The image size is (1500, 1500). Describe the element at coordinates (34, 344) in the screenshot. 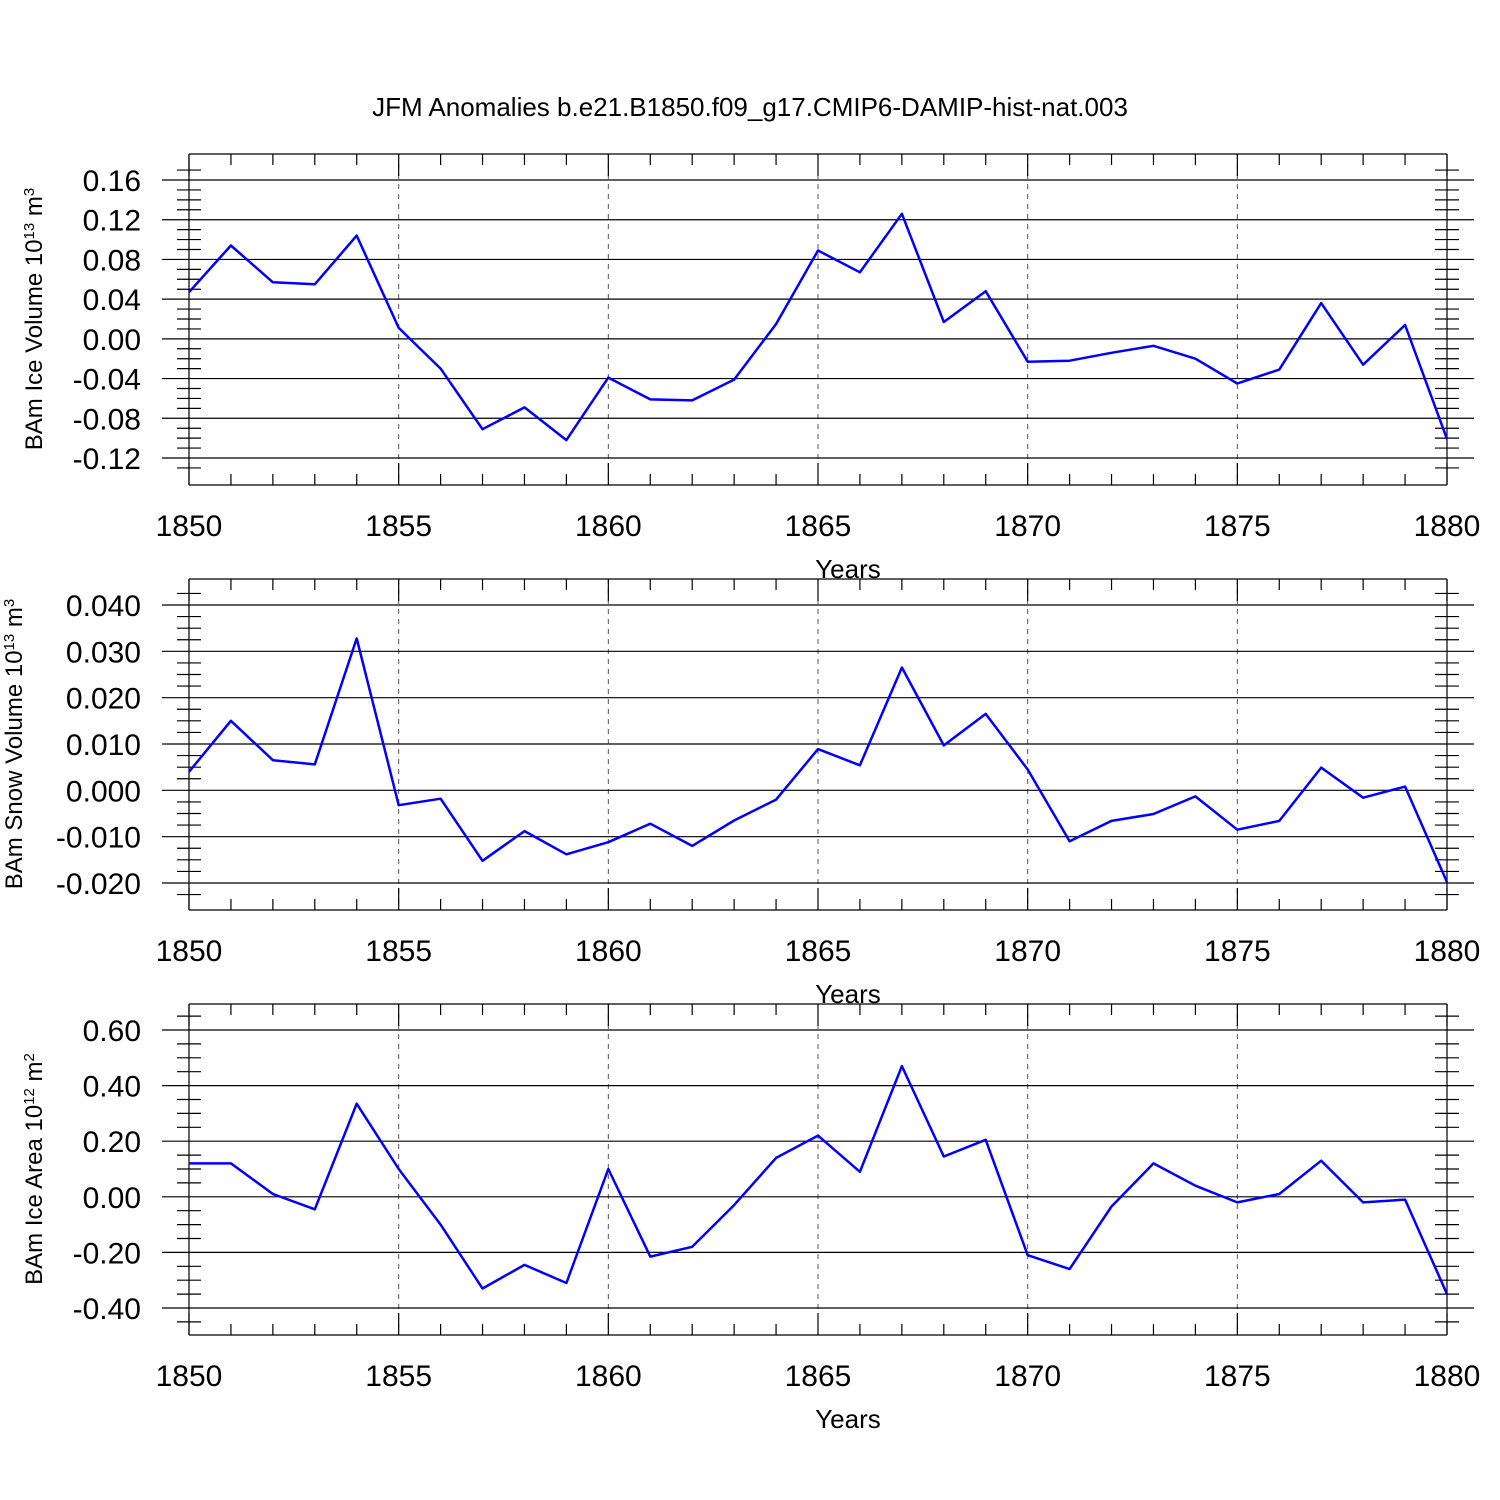

I see `y-axis-label-part: BAm Ice Volume 10` at that location.